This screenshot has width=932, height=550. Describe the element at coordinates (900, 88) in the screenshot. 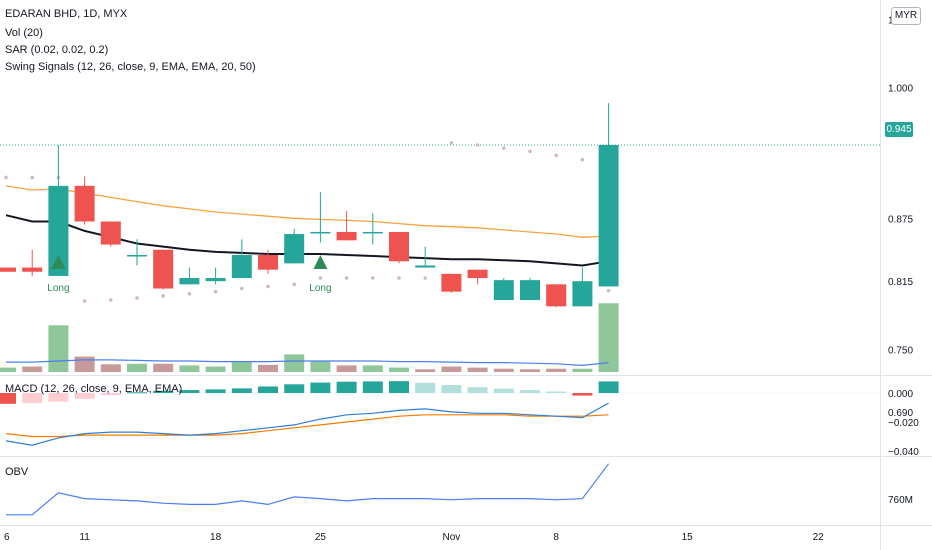

I see `price-axis-label: 1.000` at that location.